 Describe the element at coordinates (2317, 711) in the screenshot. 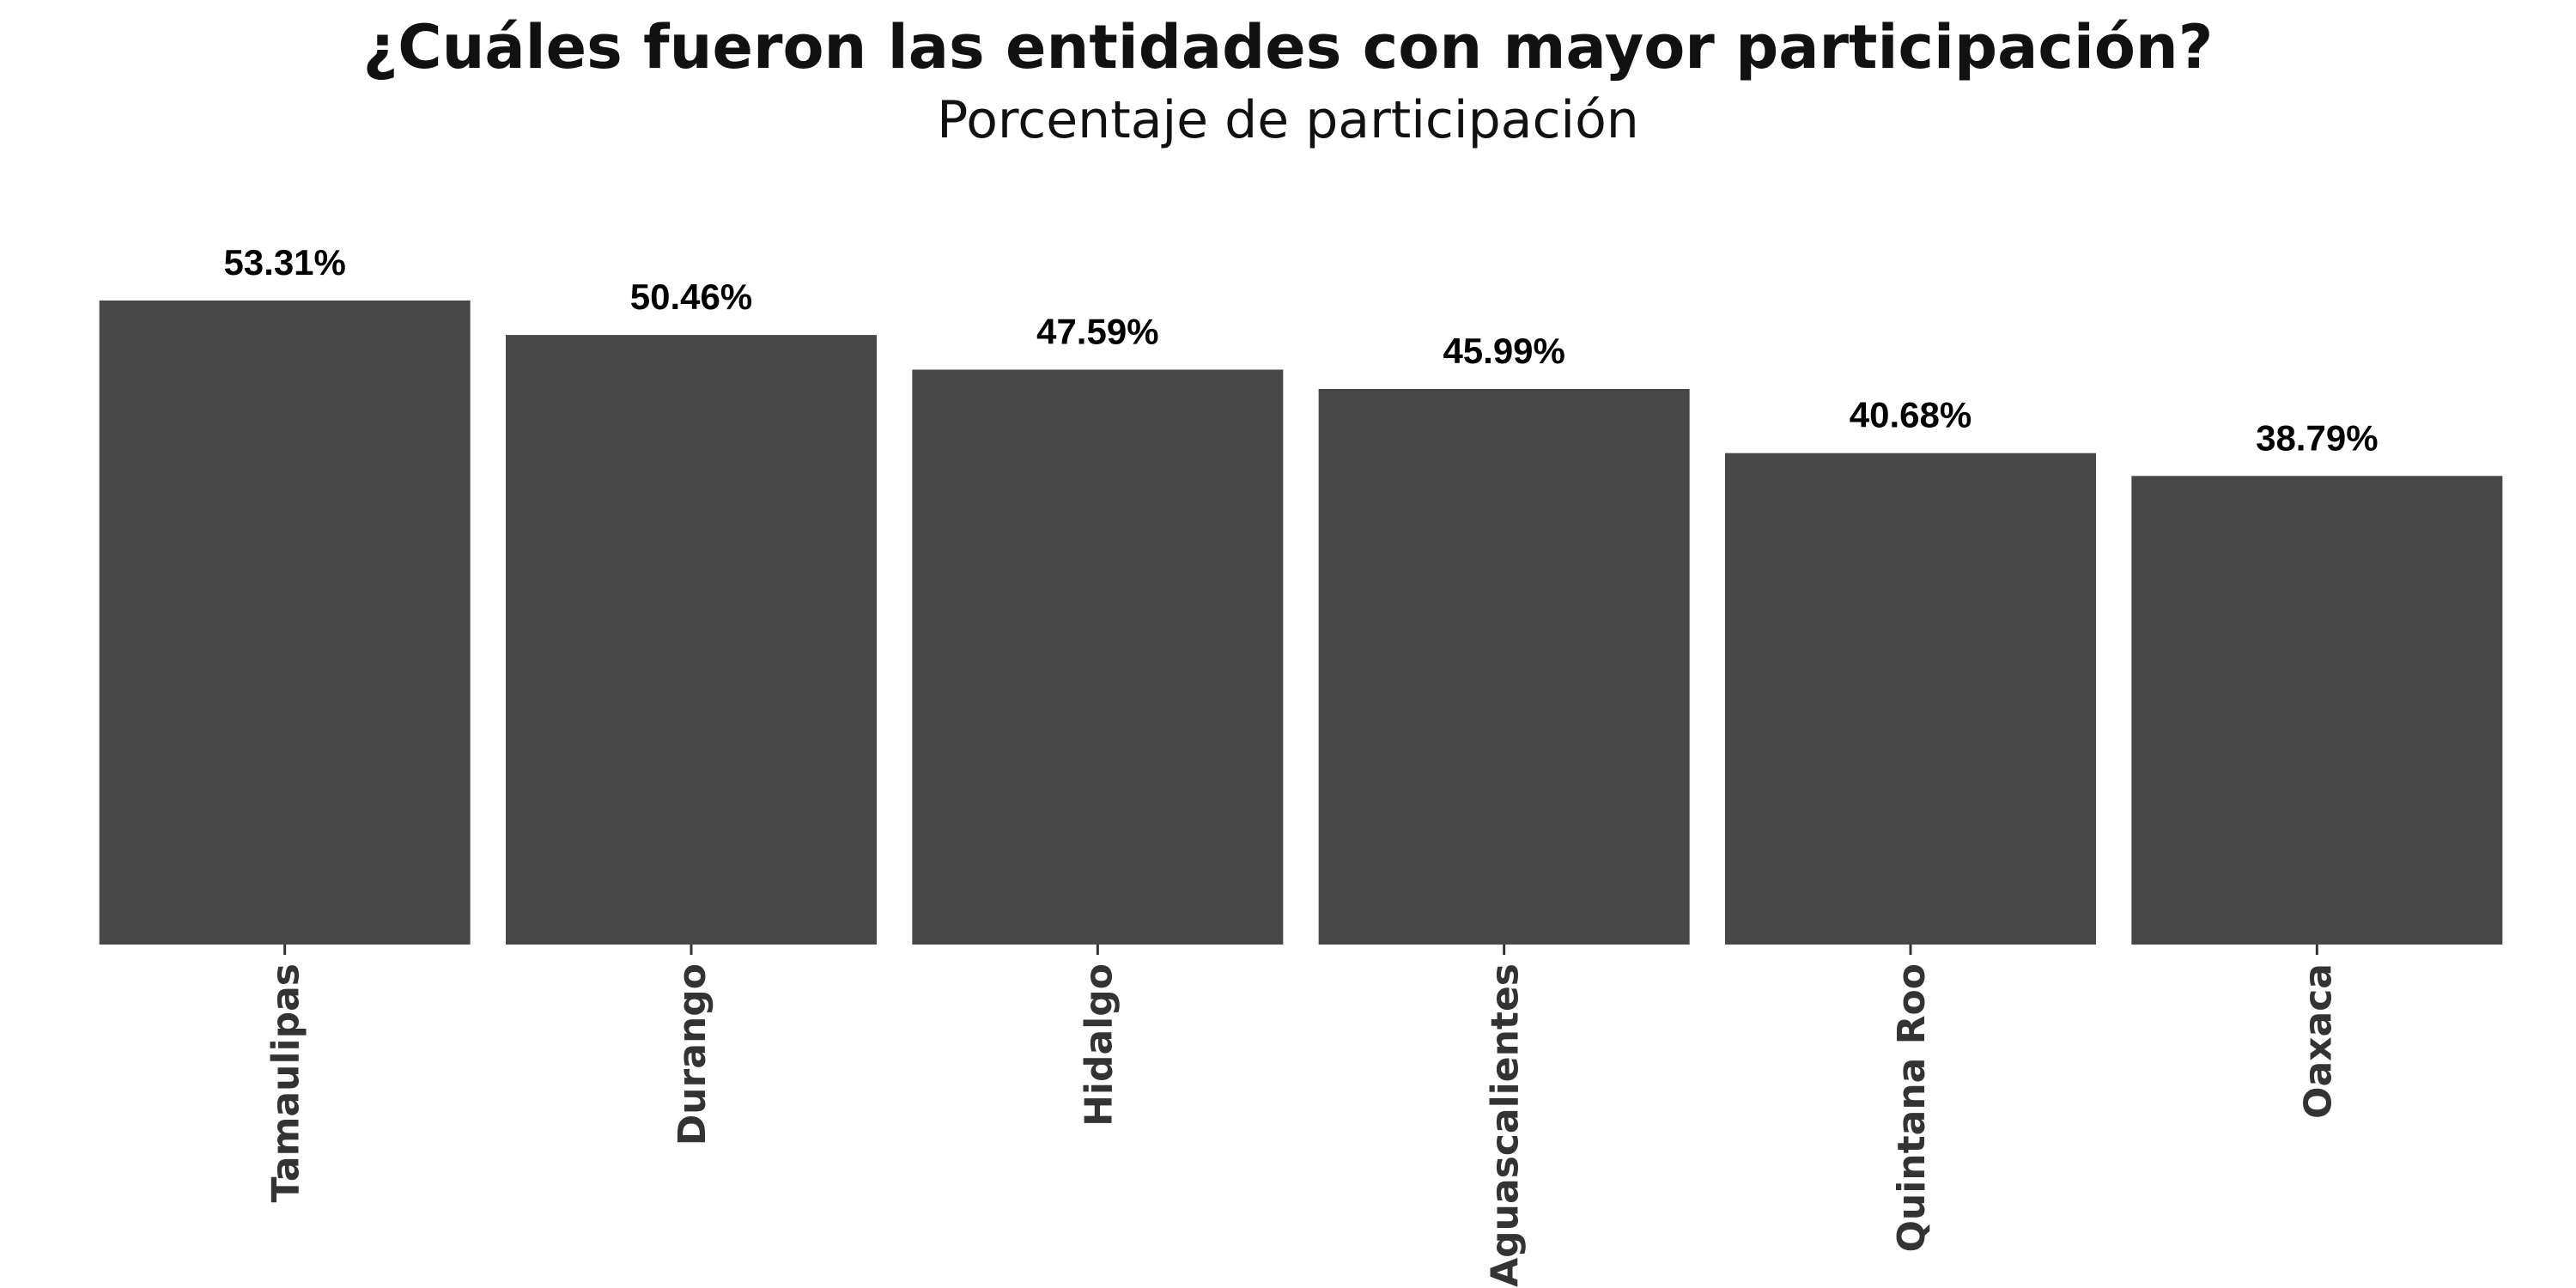

I see `bar-oaxaca` at that location.